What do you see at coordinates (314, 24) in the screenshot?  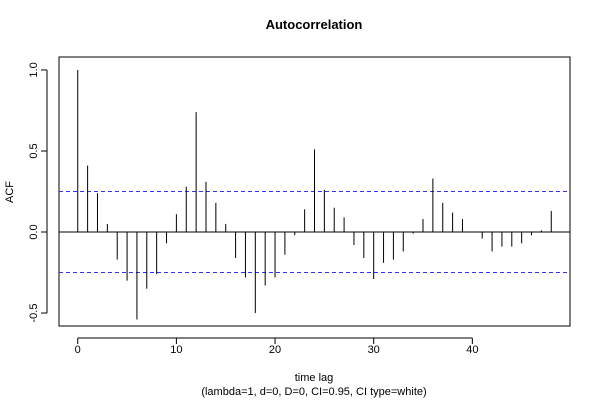 I see `chart-title: Autocorrelation` at bounding box center [314, 24].